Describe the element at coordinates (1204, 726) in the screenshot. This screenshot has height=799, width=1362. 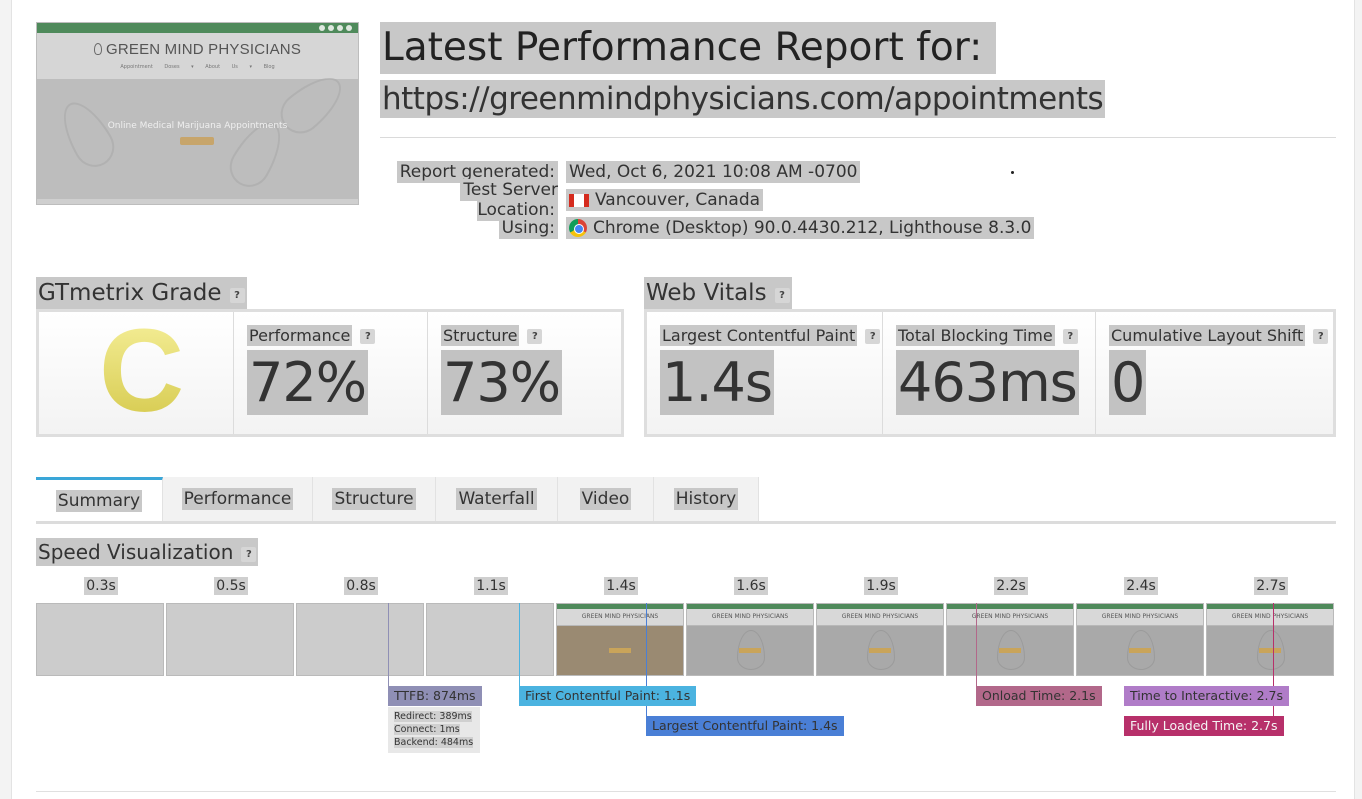
I see `fully-loaded-marker: Fully Loaded Time: 2.7s` at that location.